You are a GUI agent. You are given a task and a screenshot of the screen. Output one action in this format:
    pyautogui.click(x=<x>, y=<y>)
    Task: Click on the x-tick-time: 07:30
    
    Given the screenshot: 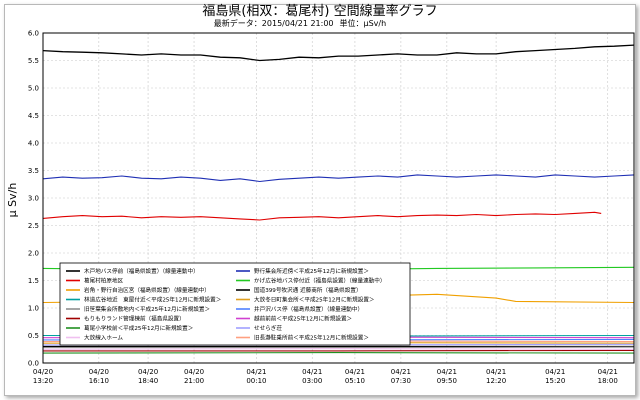 What is the action you would take?
    pyautogui.click(x=401, y=381)
    